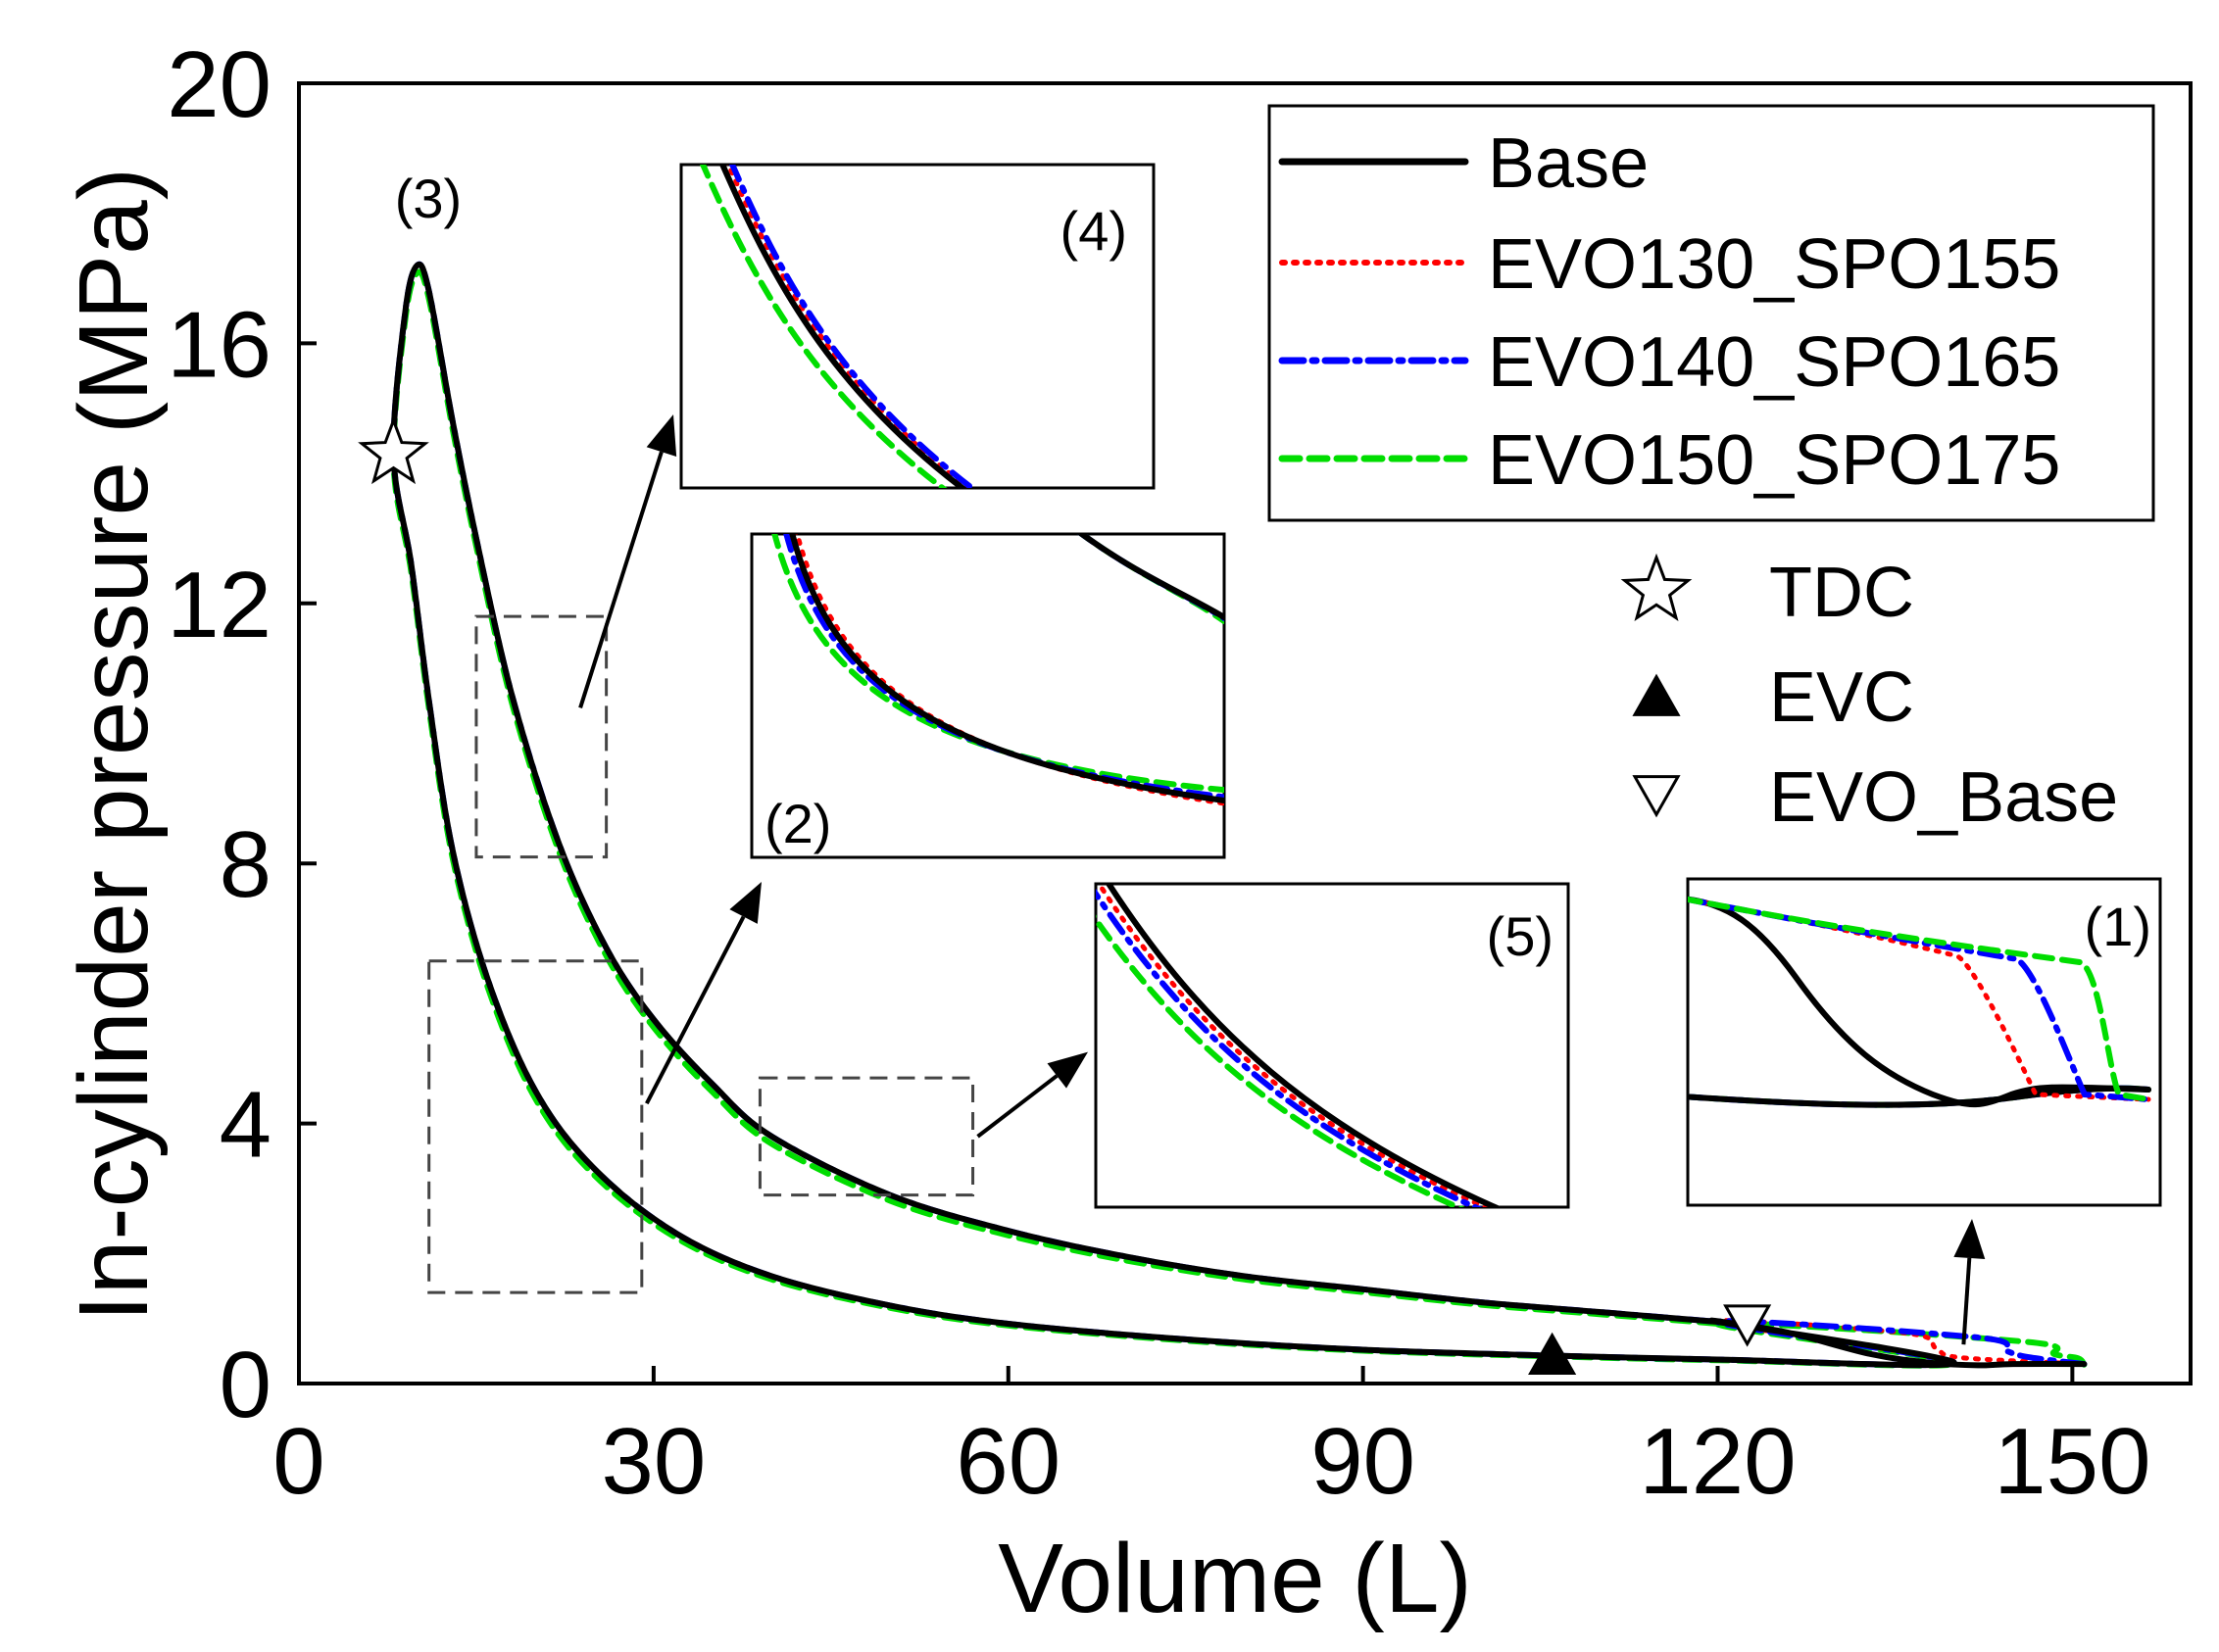  What do you see at coordinates (298, 1461) in the screenshot?
I see `x-tick-label: 0` at bounding box center [298, 1461].